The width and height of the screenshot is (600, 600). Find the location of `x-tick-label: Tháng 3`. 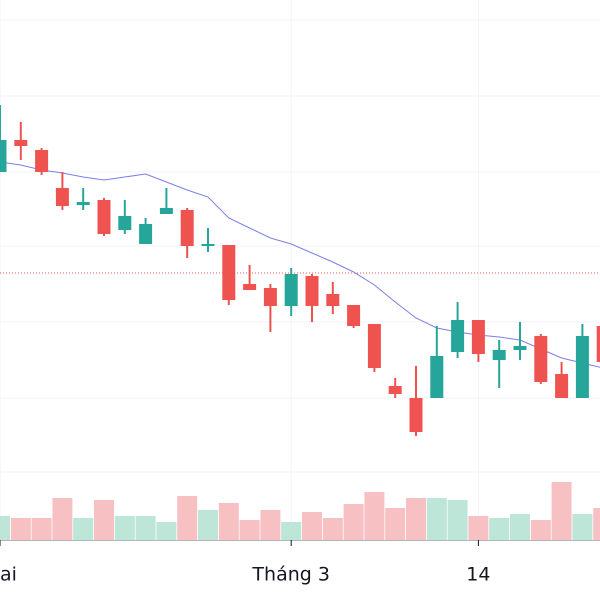

x-tick-label: Tháng 3 is located at coordinates (290, 575).